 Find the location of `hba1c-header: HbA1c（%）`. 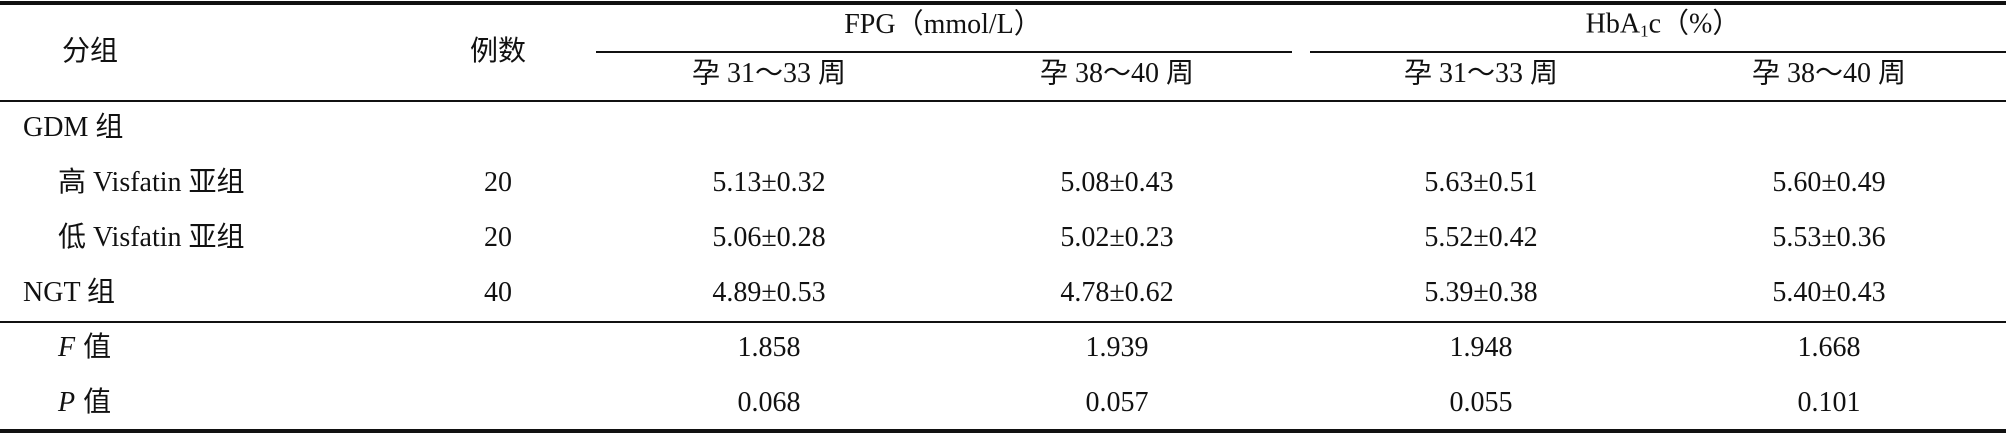

hba1c-header: HbA1c（%） is located at coordinates (1663, 24).